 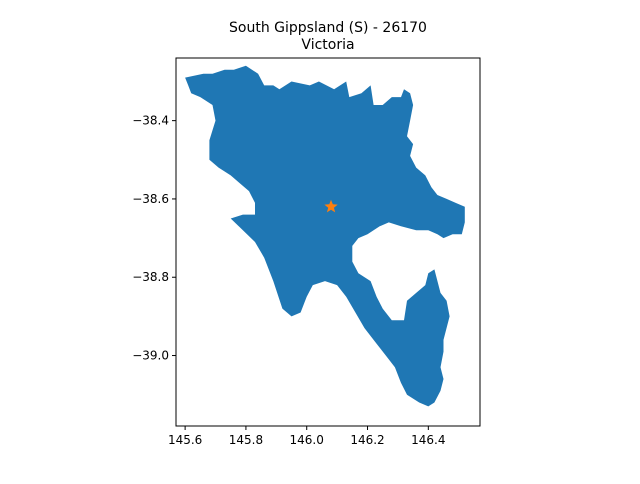 I want to click on x-axis: 145.6 145.8 146.0 146.2 146.4, so click(x=306, y=436).